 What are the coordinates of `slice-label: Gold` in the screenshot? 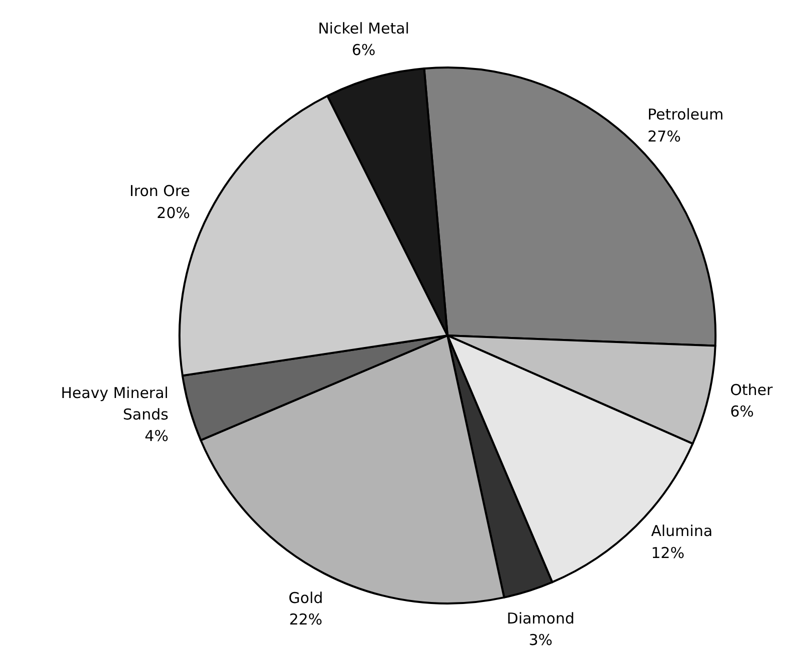 It's located at (306, 598).